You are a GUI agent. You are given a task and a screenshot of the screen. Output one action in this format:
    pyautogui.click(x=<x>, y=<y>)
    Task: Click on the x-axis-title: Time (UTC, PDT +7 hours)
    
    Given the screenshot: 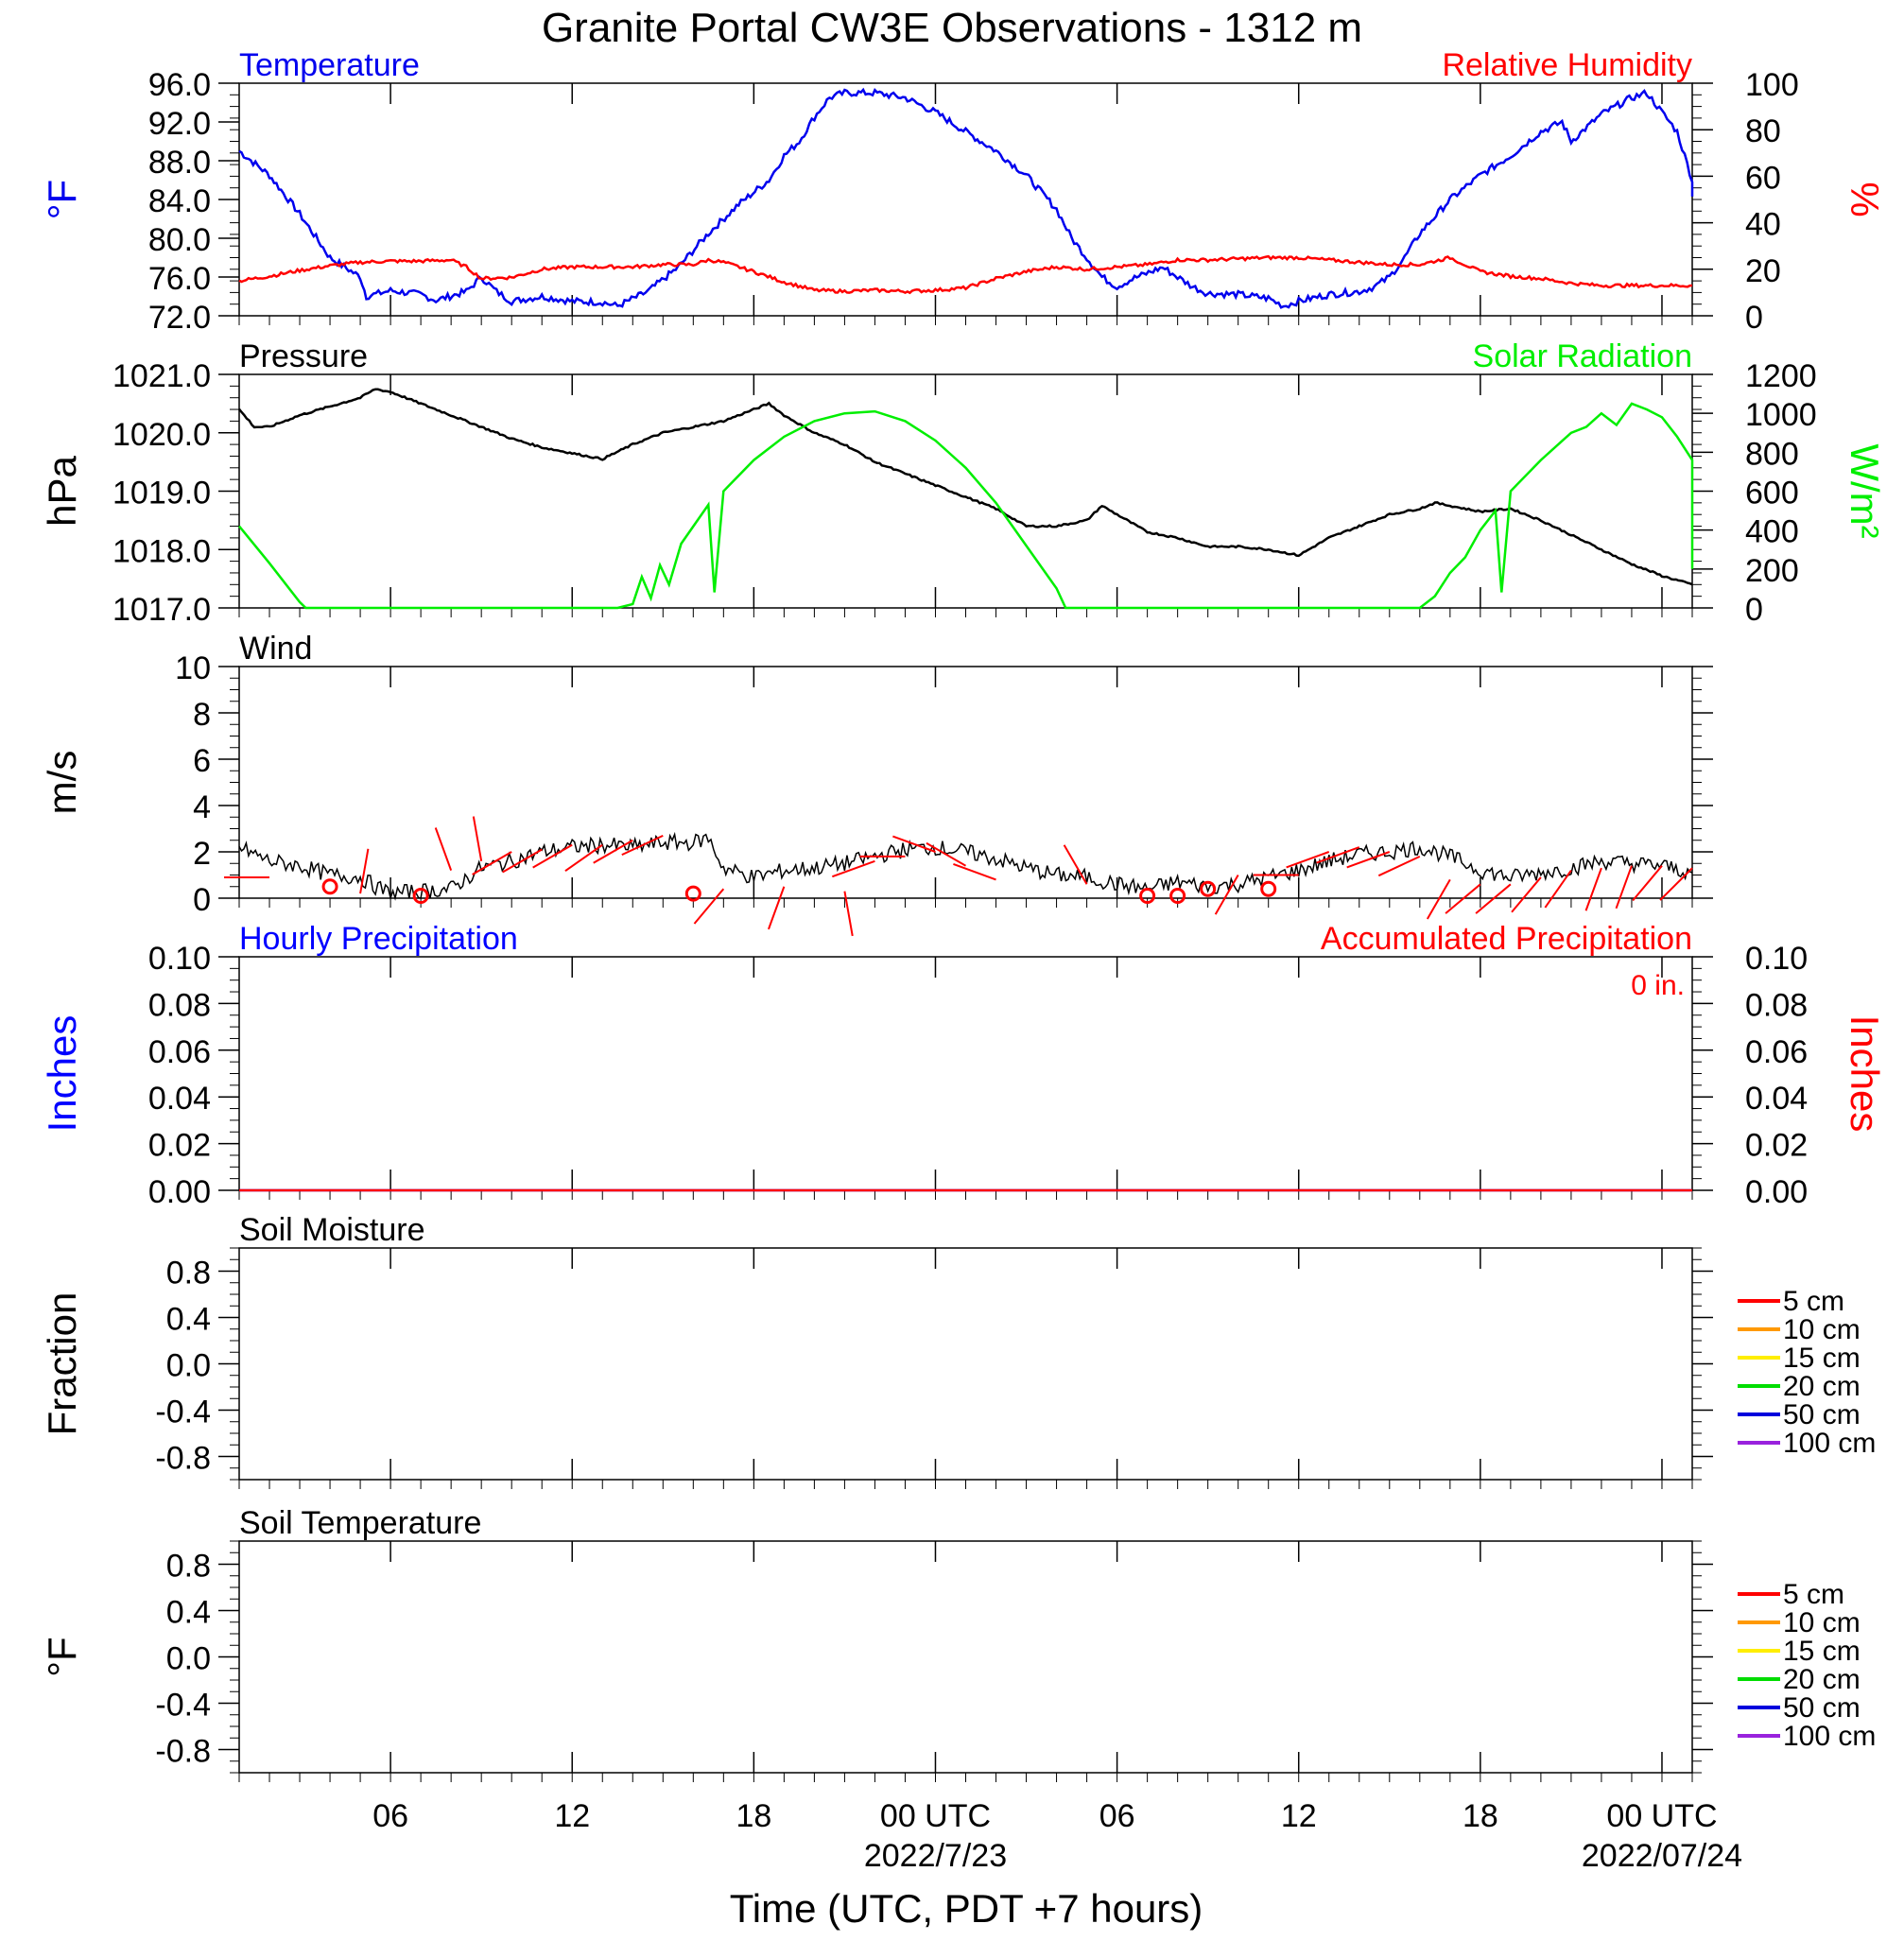 What is the action you would take?
    pyautogui.click(x=966, y=1909)
    